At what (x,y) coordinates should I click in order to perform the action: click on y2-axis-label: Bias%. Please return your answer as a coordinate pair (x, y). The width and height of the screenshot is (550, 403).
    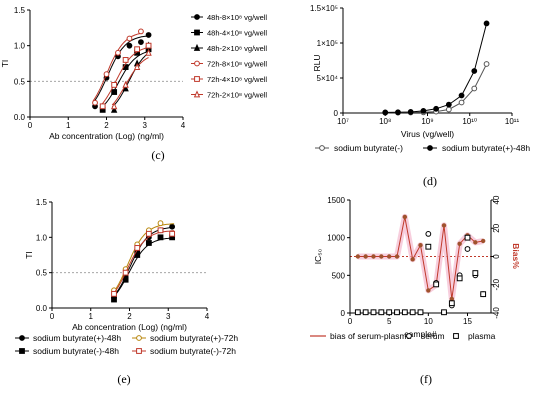
    Looking at the image, I should click on (516, 256).